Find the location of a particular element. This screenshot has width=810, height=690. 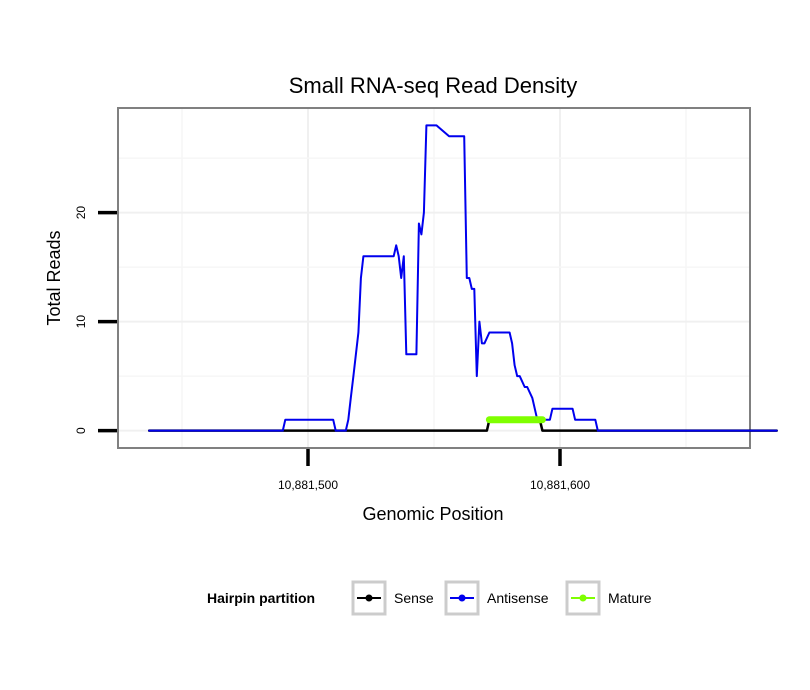

legend-label-antisense: Antisense is located at coordinates (518, 598).